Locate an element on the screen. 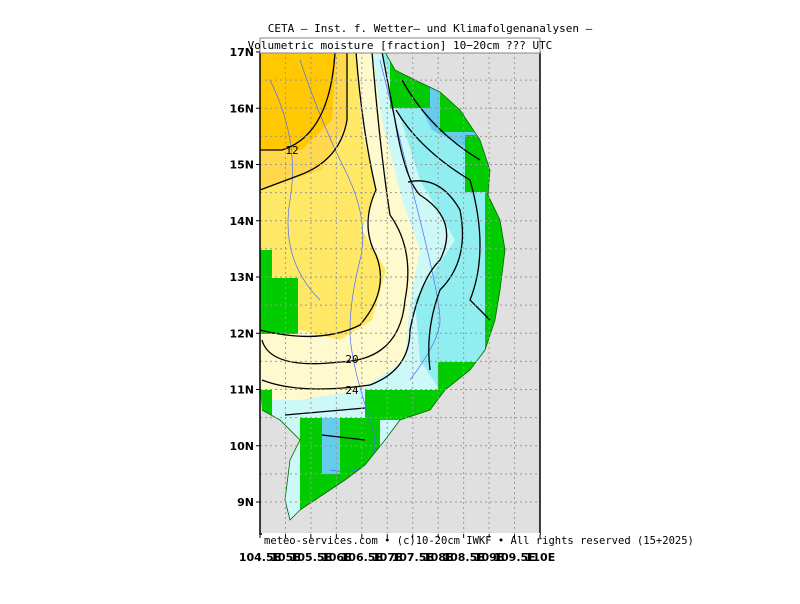 This screenshot has width=800, height=604. subtitle-box is located at coordinates (400, 45).